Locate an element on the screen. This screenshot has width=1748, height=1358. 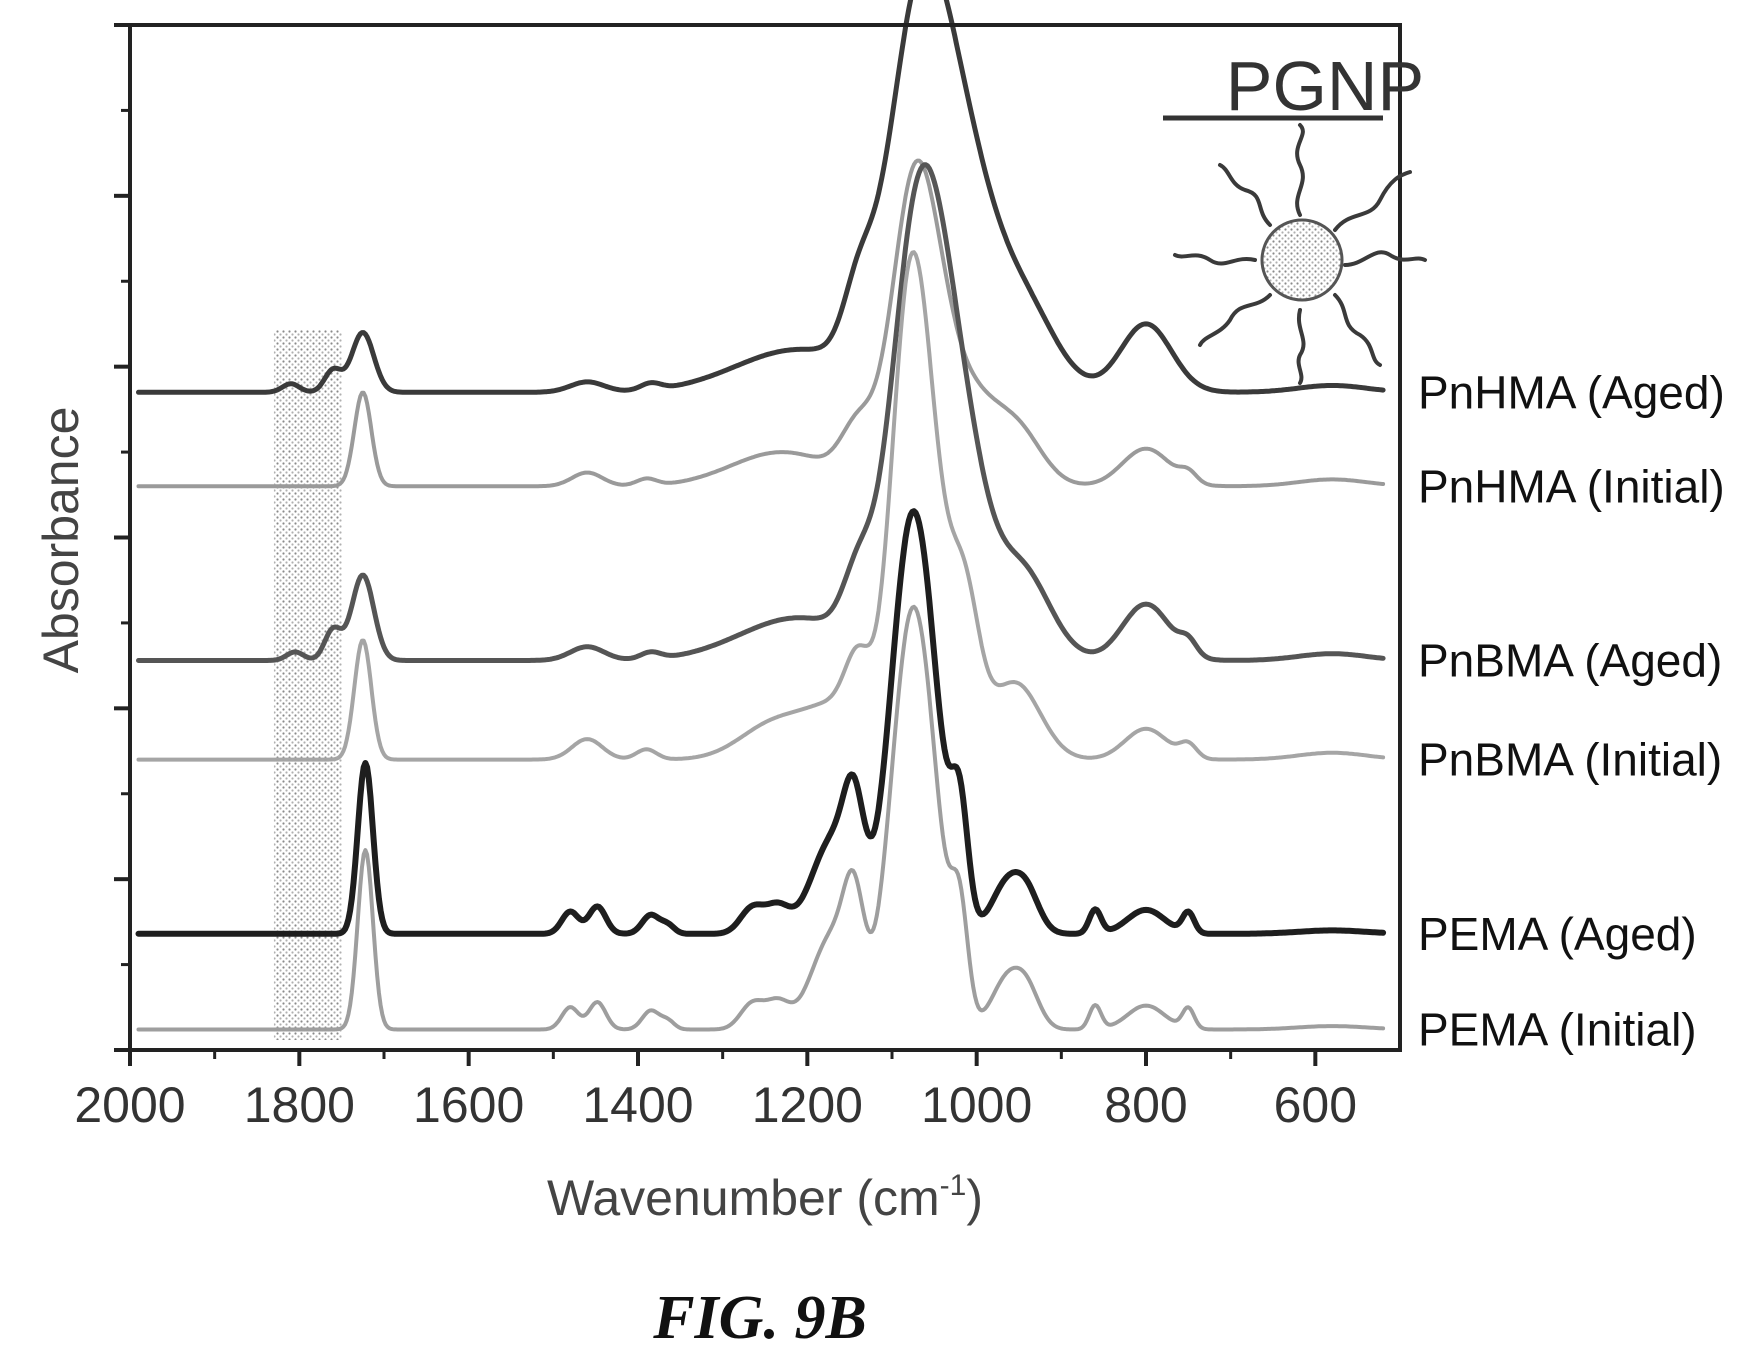
series-label-2: PnBMA (Aged) is located at coordinates (1570, 661).